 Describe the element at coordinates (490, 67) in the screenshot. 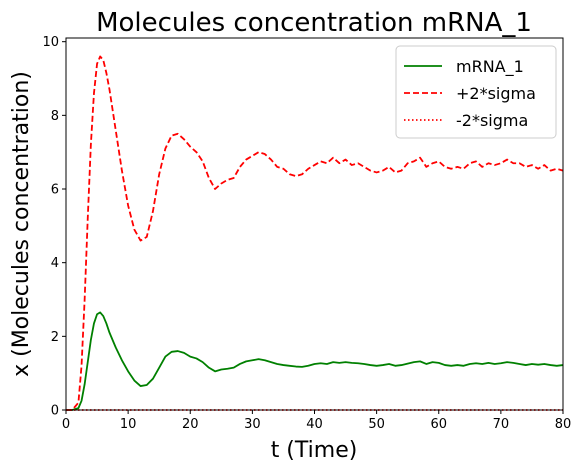

I see `legend-label-1: mRNA_1` at that location.